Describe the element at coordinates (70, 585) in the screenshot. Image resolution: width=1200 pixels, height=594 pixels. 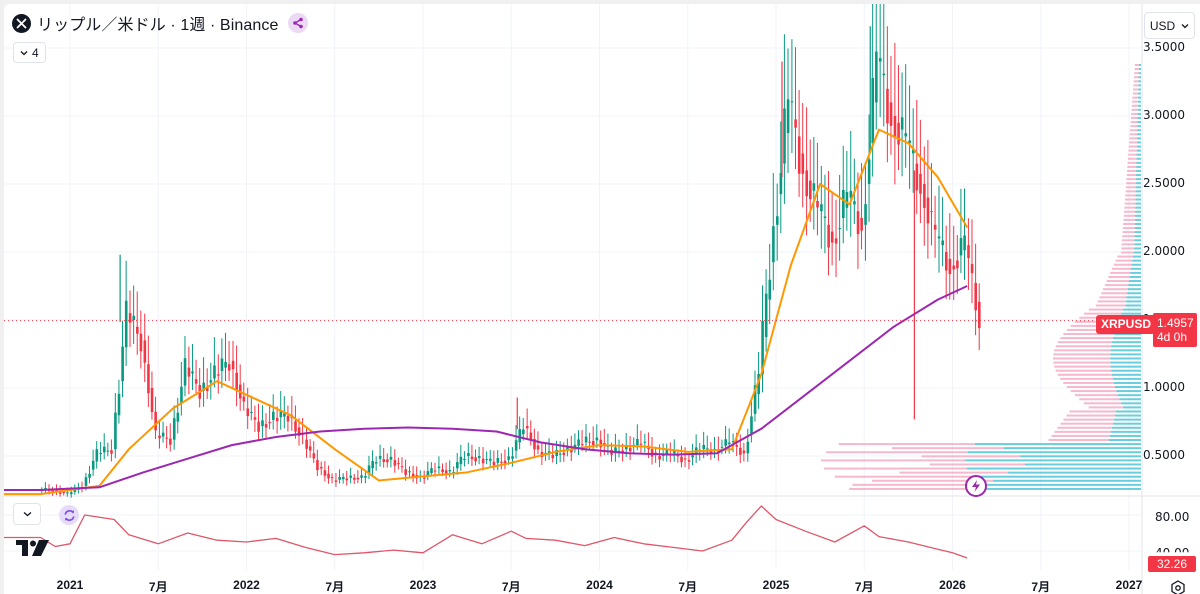
I see `time-tick: 2021` at that location.